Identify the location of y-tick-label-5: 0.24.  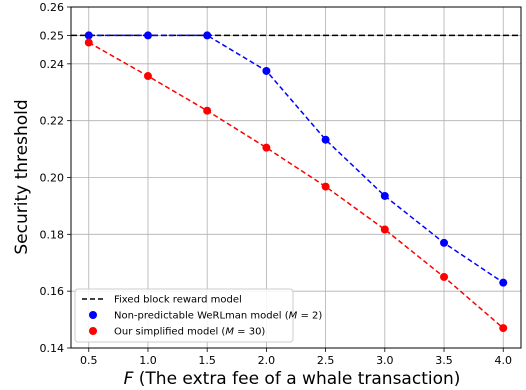
(52, 64).